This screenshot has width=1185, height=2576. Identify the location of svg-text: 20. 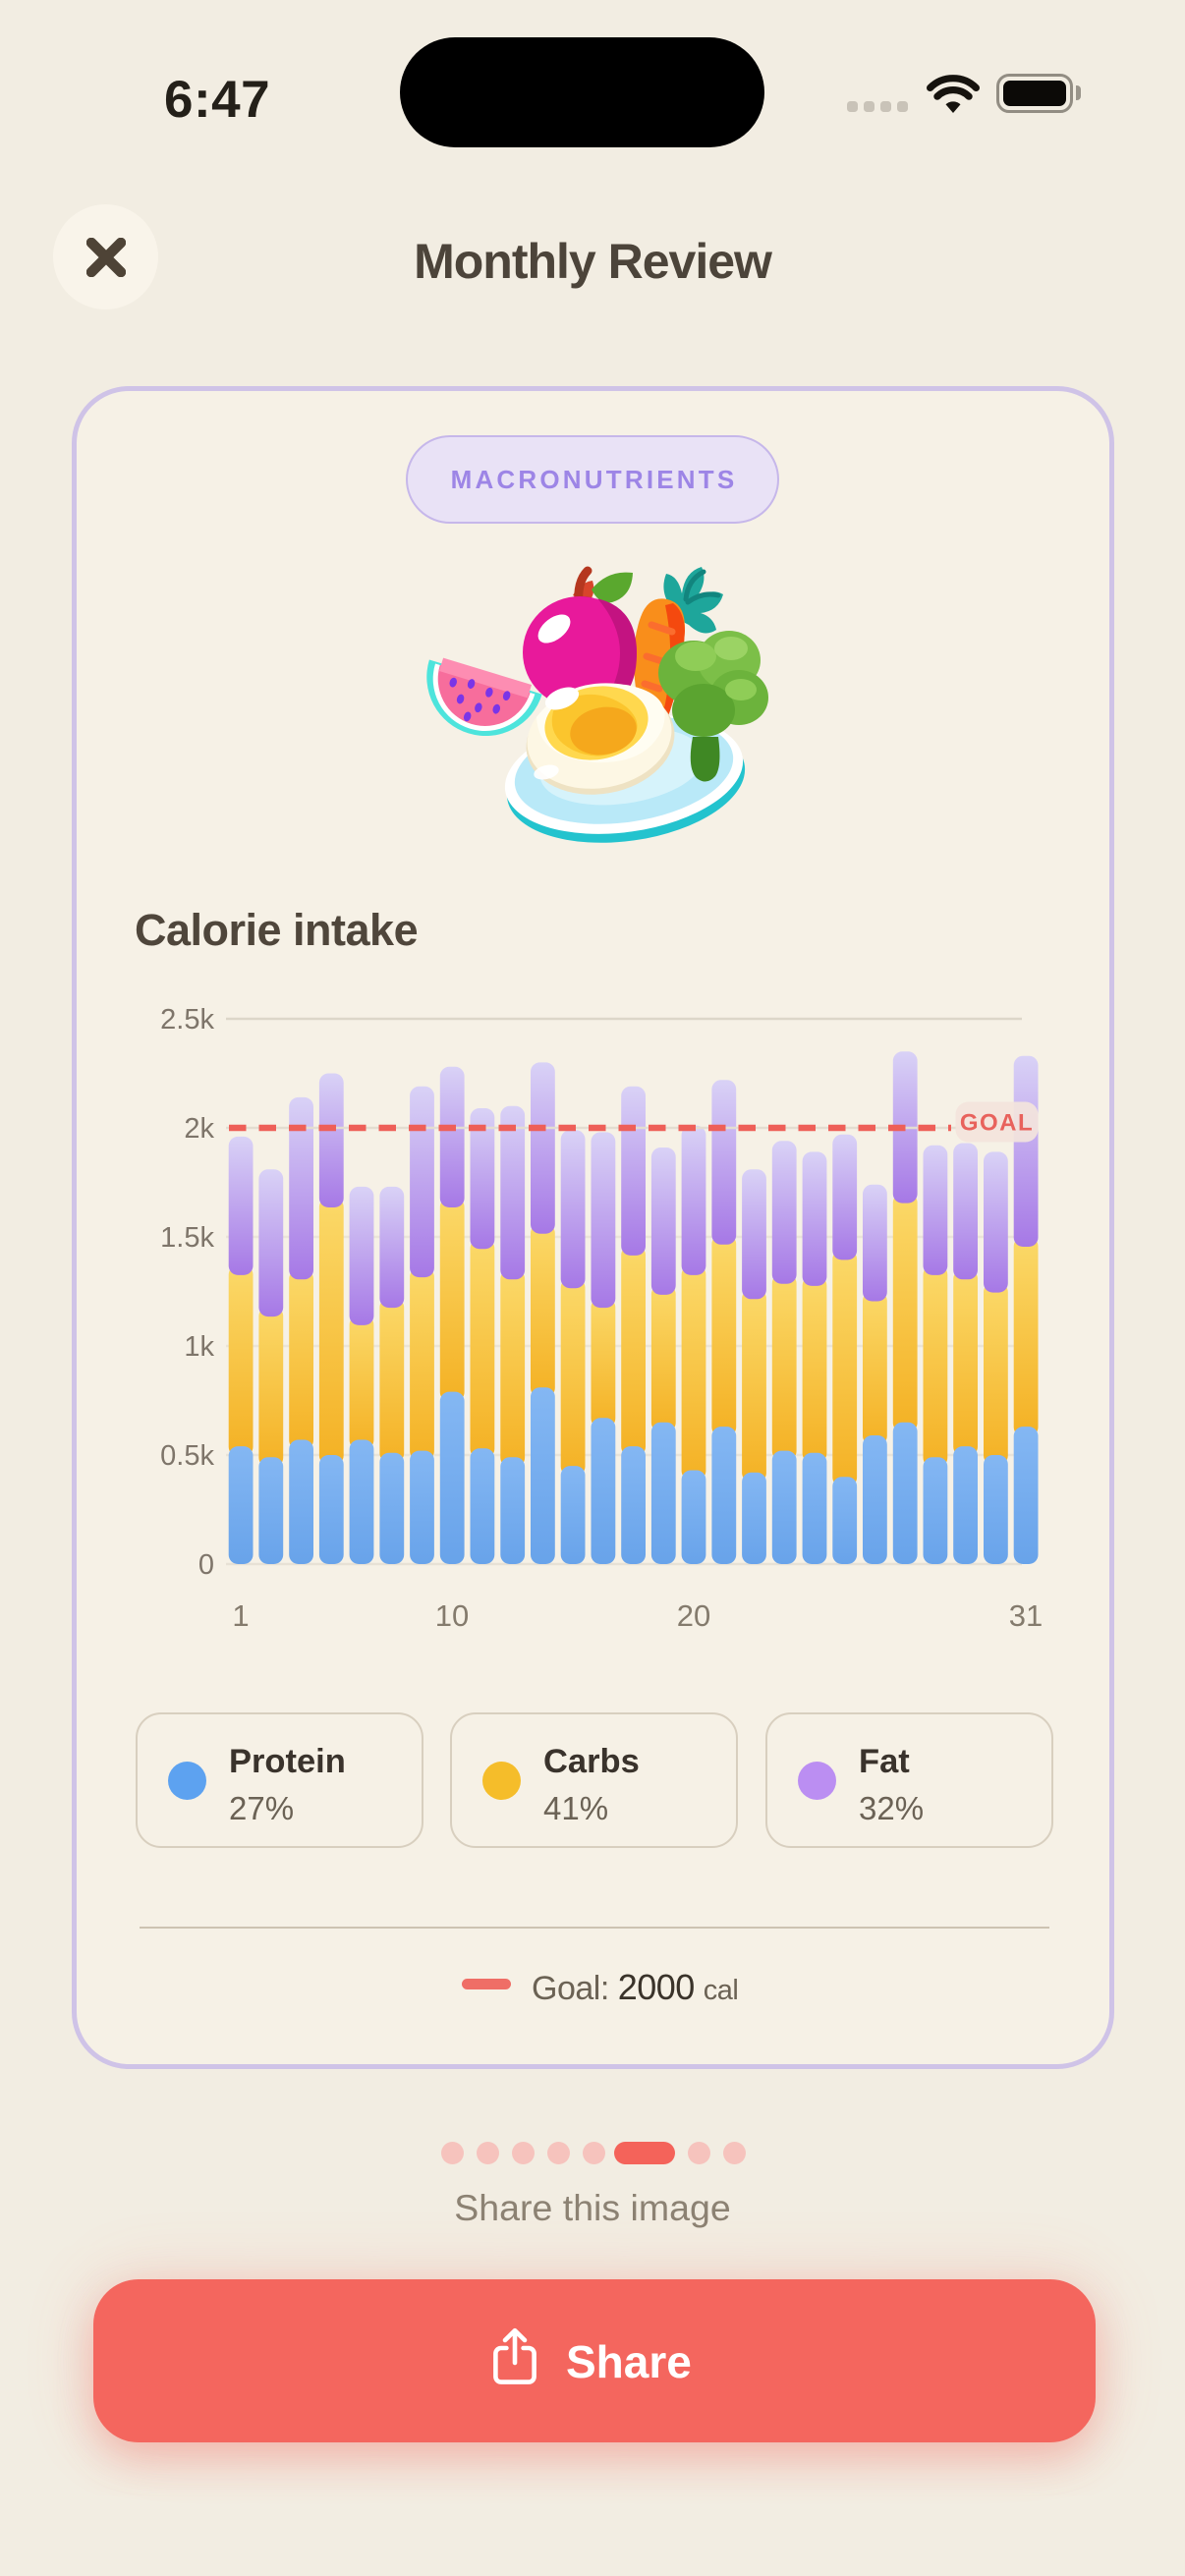
(693, 1615).